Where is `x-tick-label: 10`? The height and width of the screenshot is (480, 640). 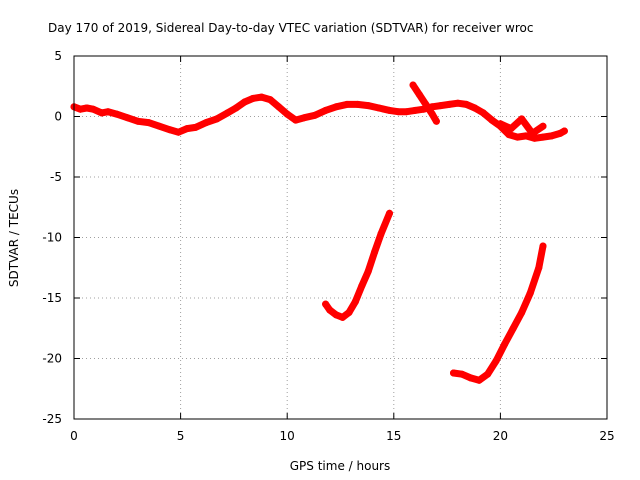 x-tick-label: 10 is located at coordinates (287, 436).